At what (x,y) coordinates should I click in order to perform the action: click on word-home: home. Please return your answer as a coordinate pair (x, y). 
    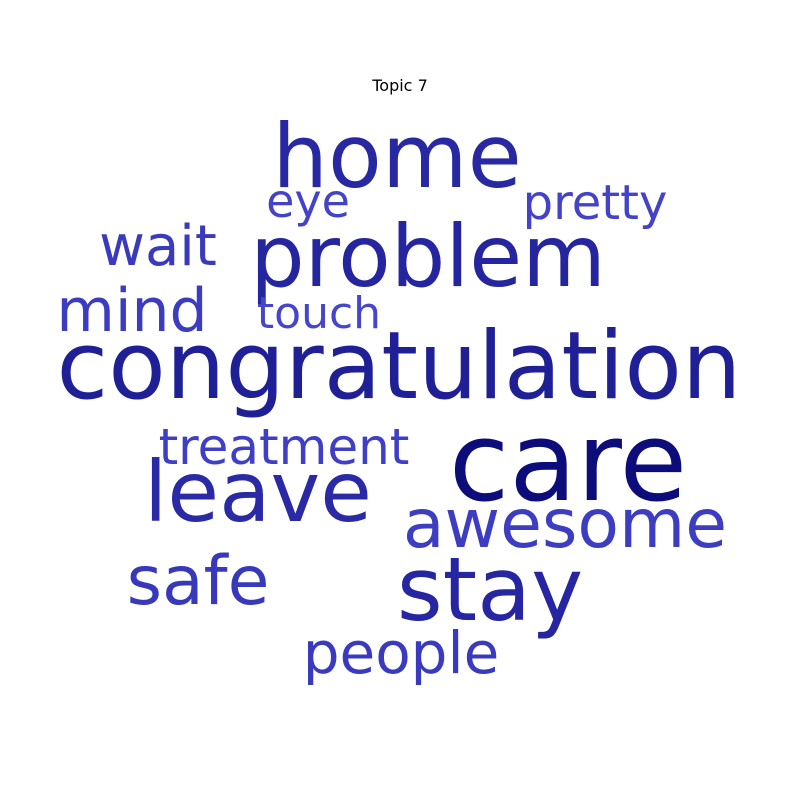
    Looking at the image, I should click on (396, 156).